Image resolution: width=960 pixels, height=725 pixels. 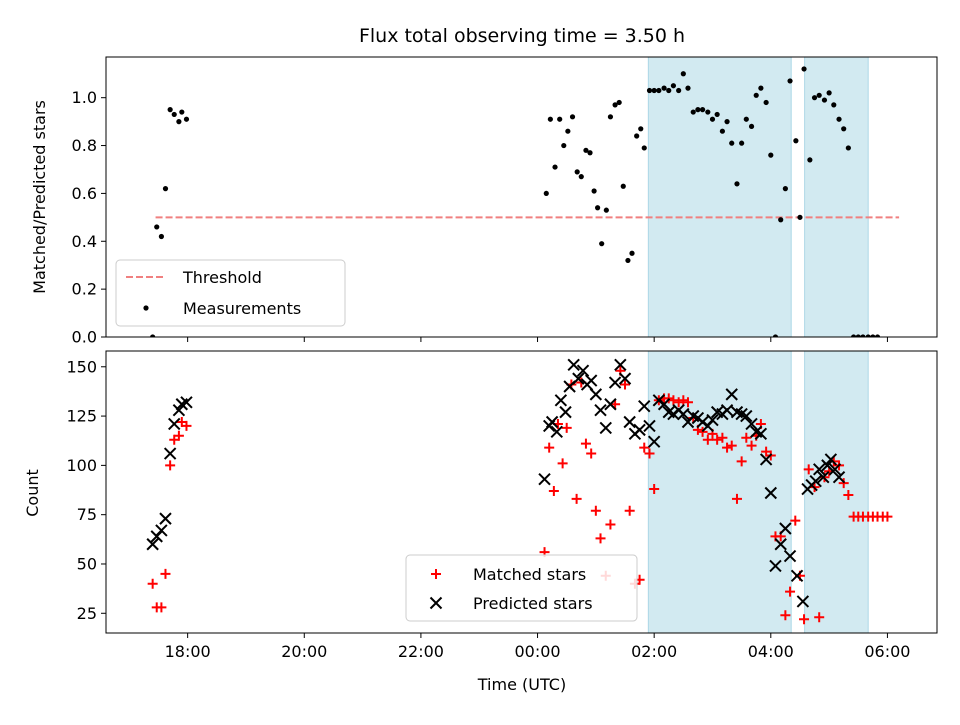 I want to click on top-y-axis-label: Matched/Predicted stars, so click(x=39, y=197).